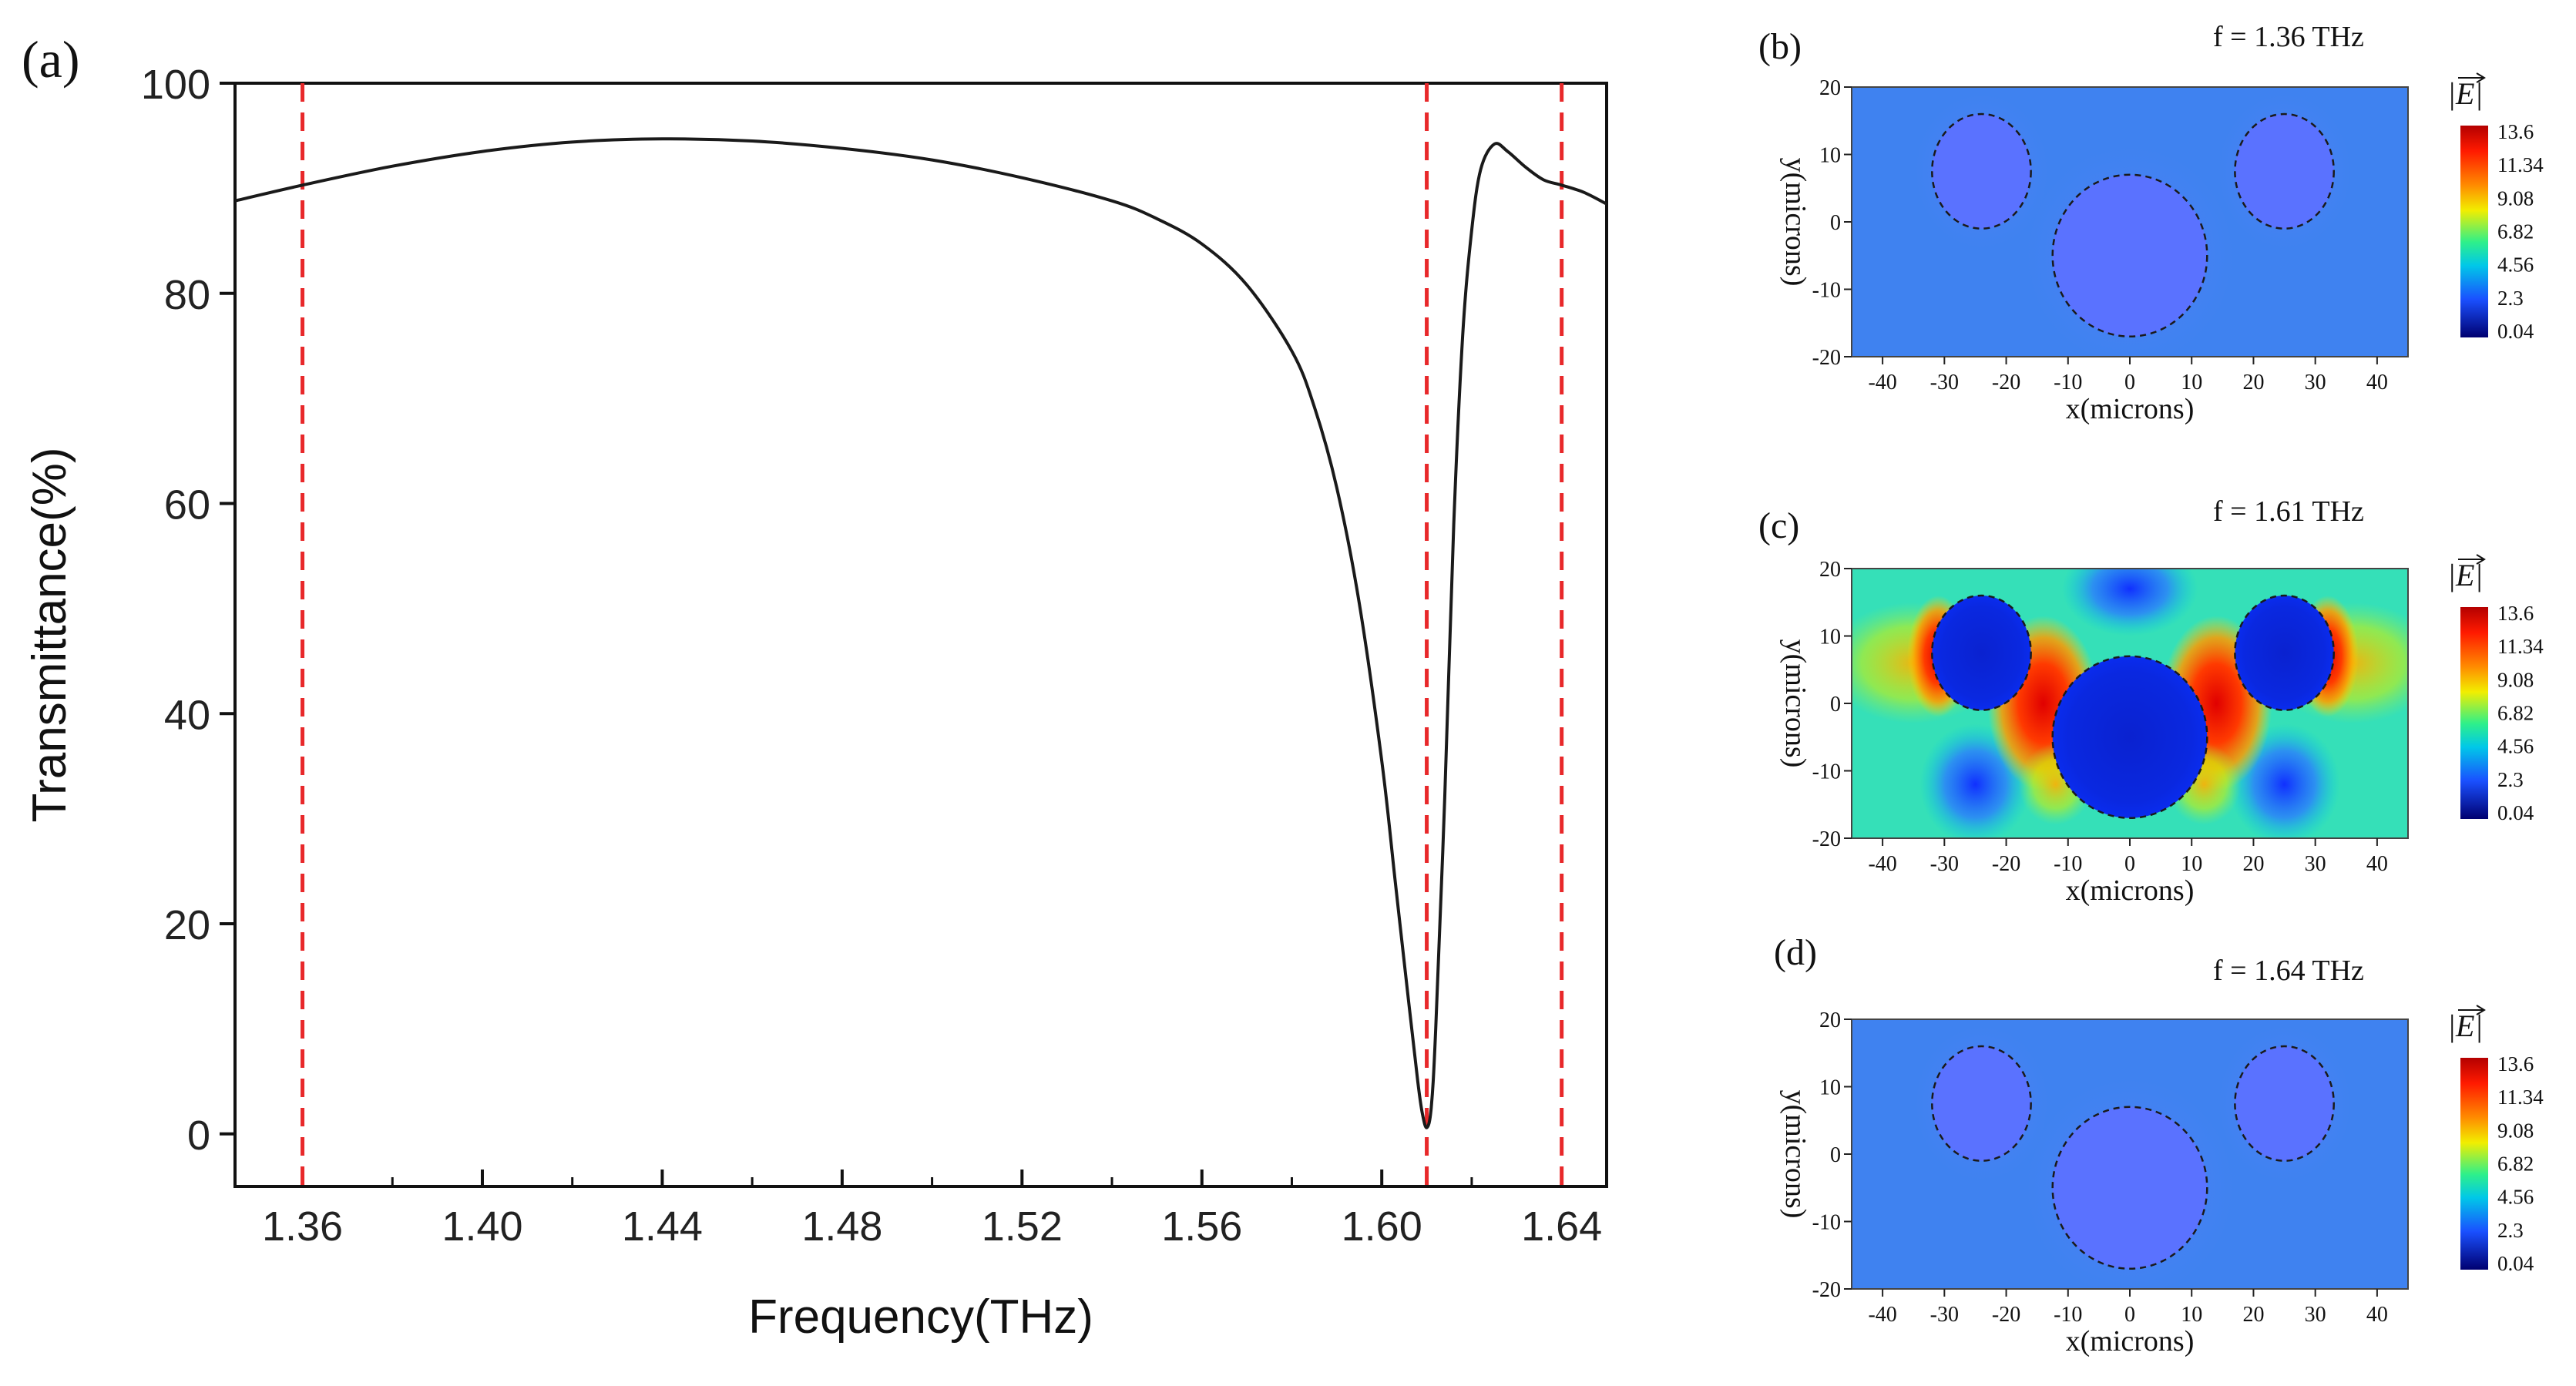 This screenshot has width=2576, height=1386. I want to click on x-tick-label: 1.56, so click(1201, 1226).